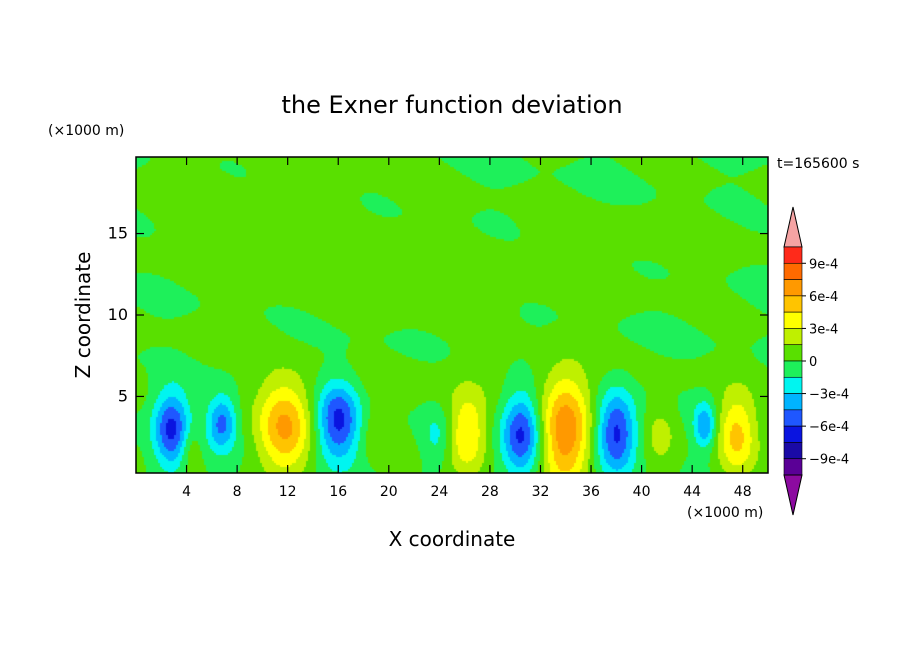 The width and height of the screenshot is (904, 654). I want to click on x-tick-label: 20, so click(389, 492).